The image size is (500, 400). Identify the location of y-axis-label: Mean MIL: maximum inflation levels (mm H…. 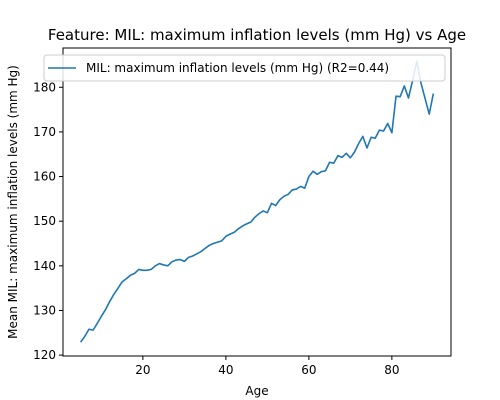
(13, 202).